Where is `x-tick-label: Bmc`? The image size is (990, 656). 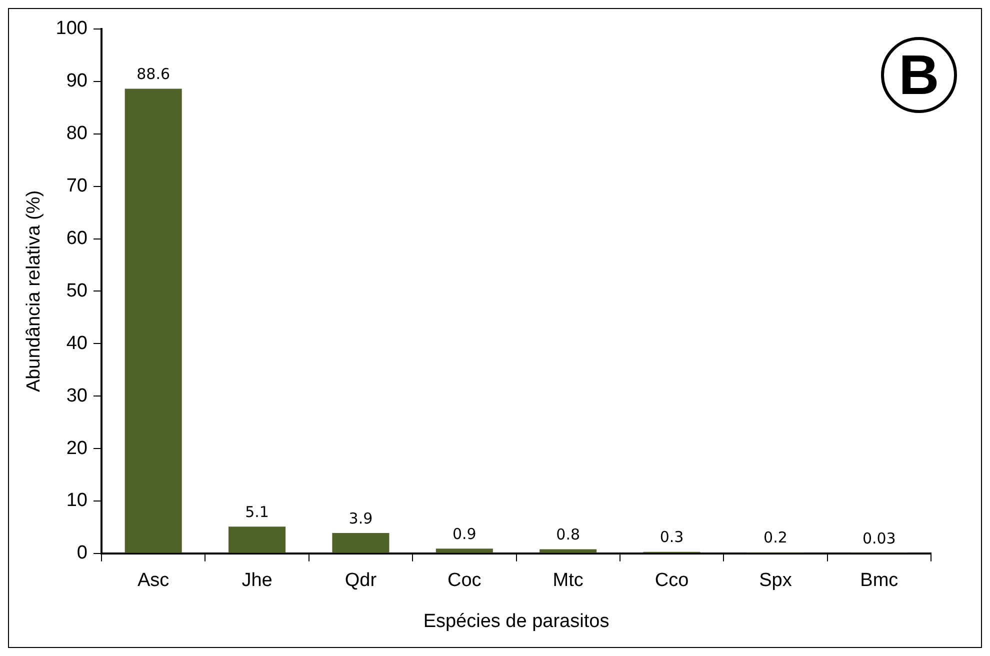 x-tick-label: Bmc is located at coordinates (879, 581).